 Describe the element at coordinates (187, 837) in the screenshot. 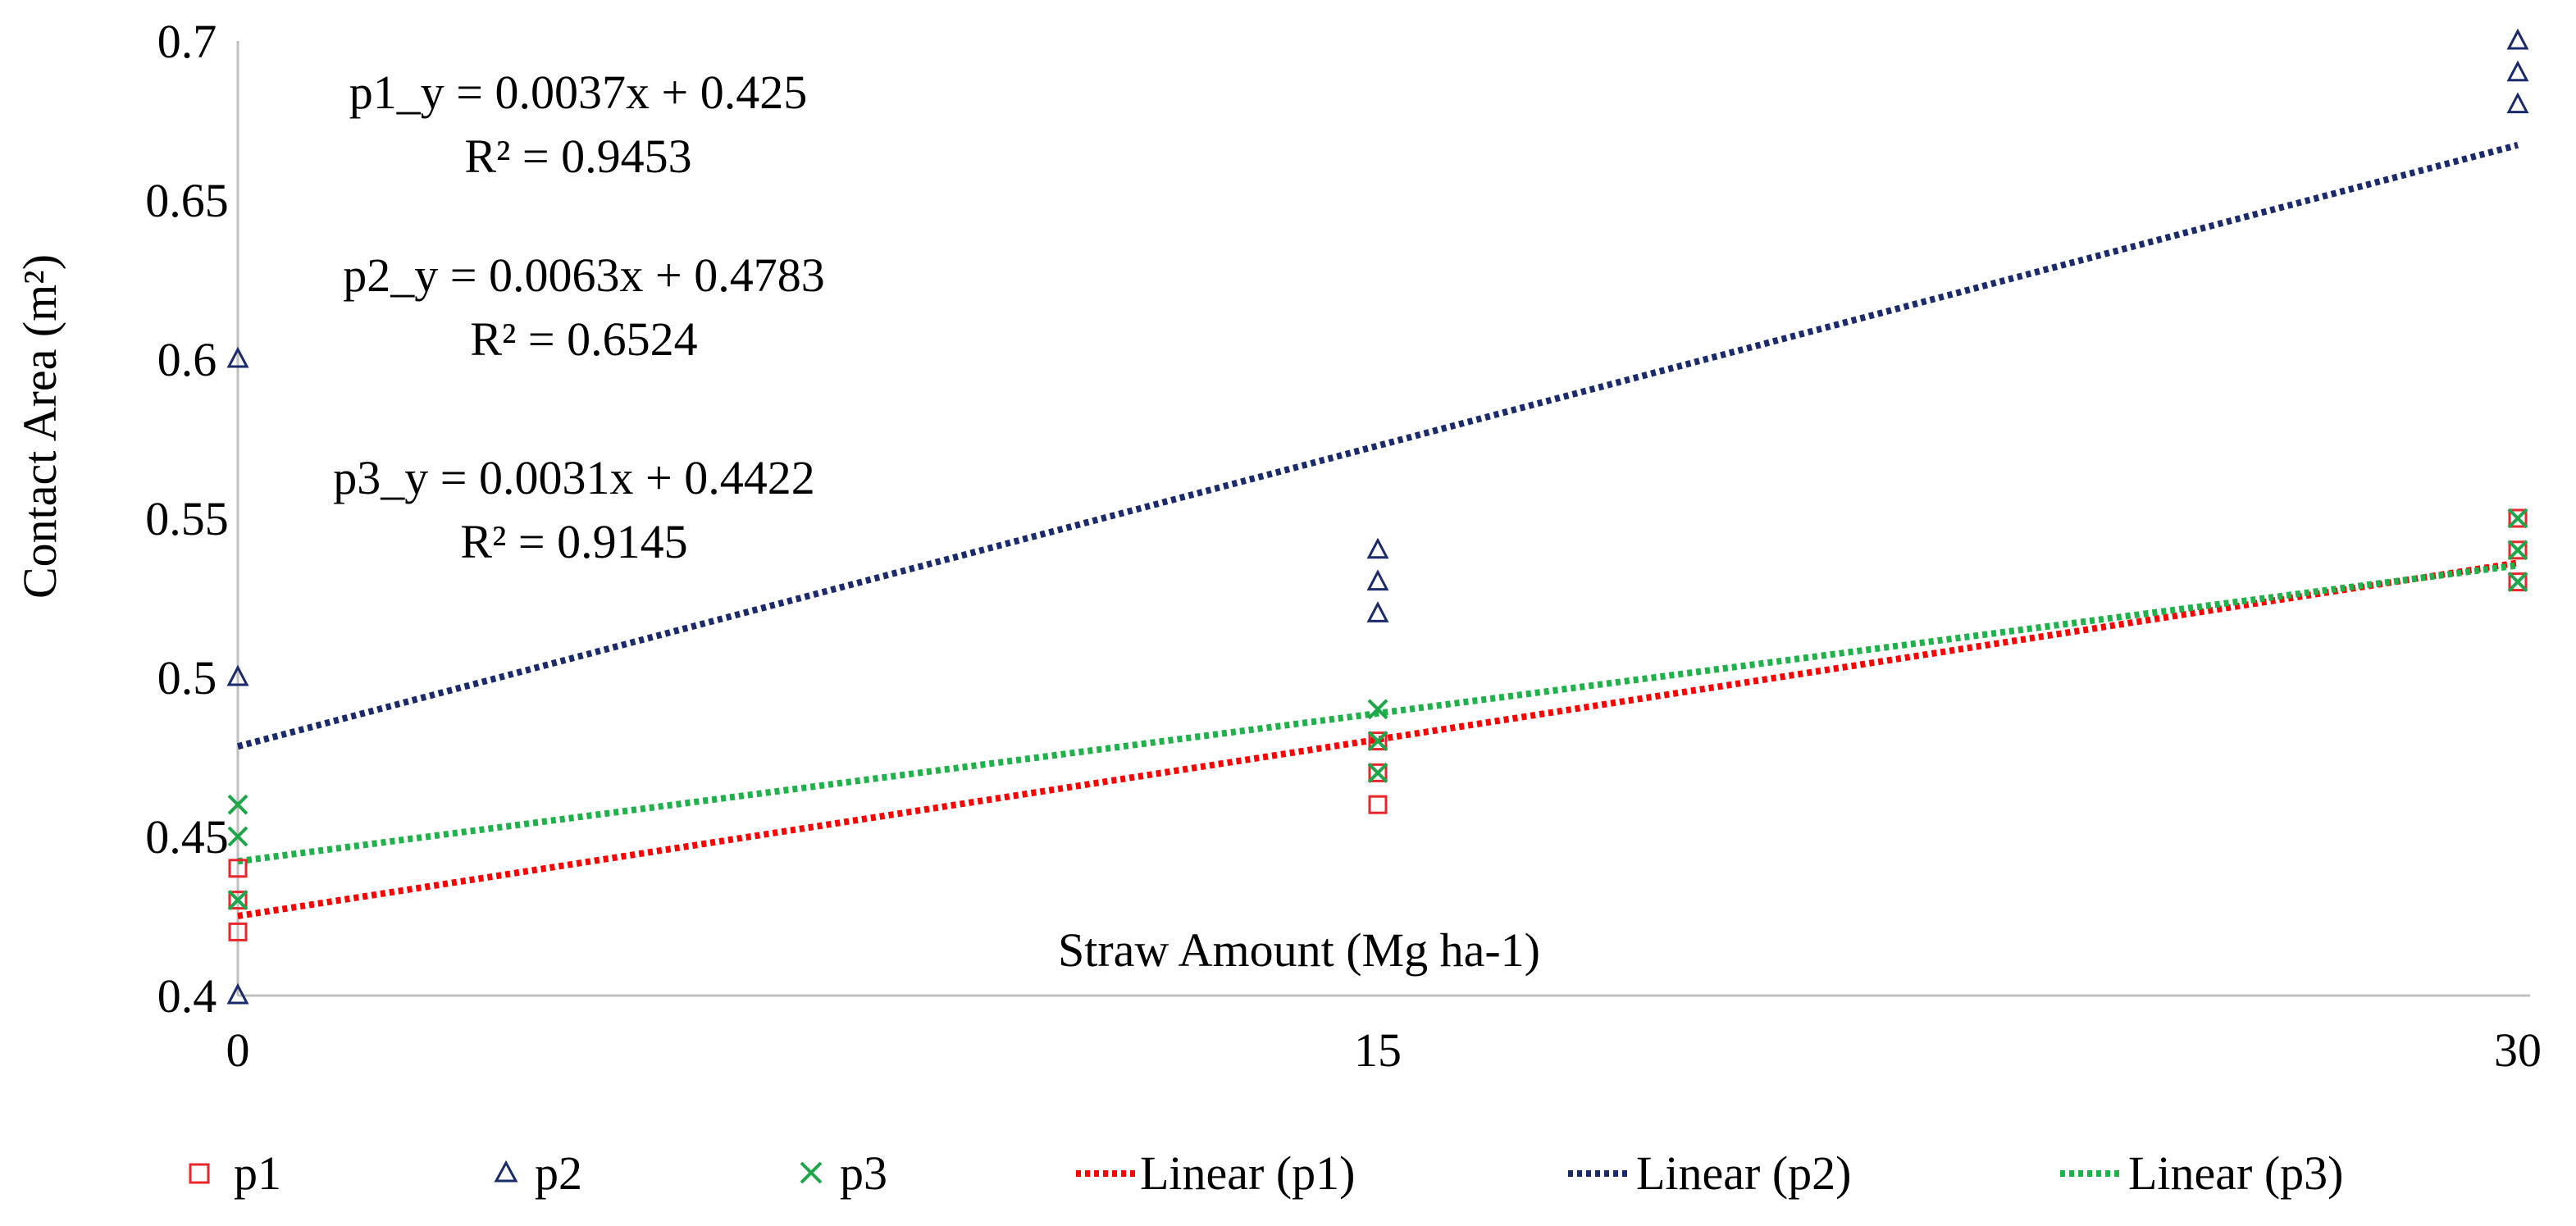

I see `y-tick-label: 0.45` at that location.